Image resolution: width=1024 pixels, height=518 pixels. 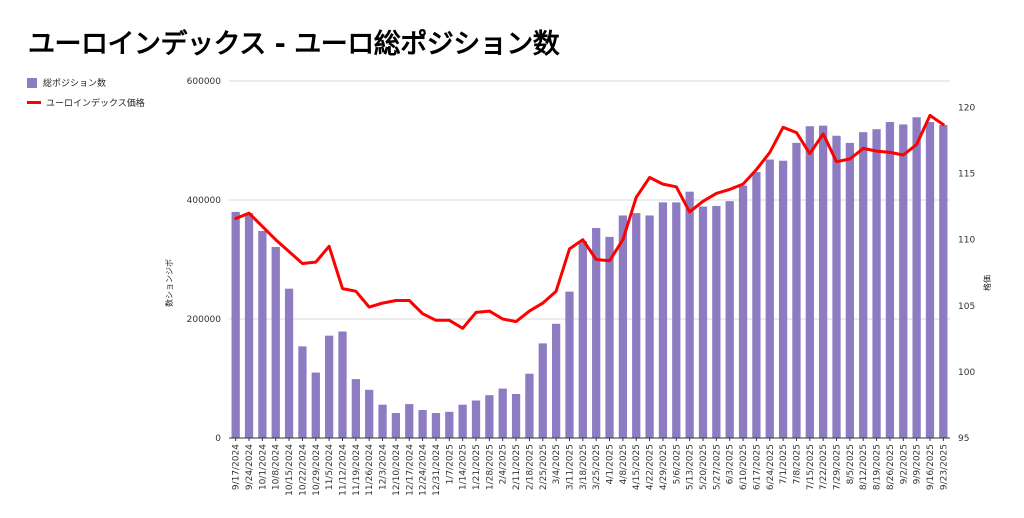 What do you see at coordinates (784, 464) in the screenshot?
I see `x-tick-label: 7/1/2025` at bounding box center [784, 464].